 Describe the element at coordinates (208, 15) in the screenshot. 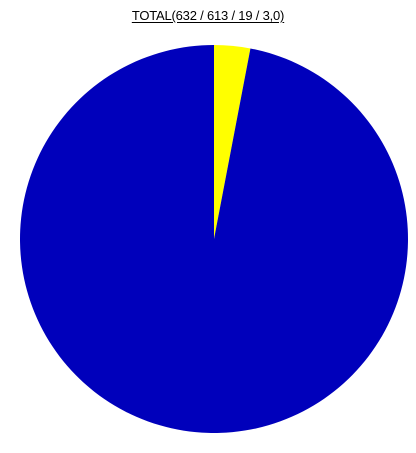

I see `chart-title: TOTAL(632 / 613 / 19 / 3,0)` at that location.